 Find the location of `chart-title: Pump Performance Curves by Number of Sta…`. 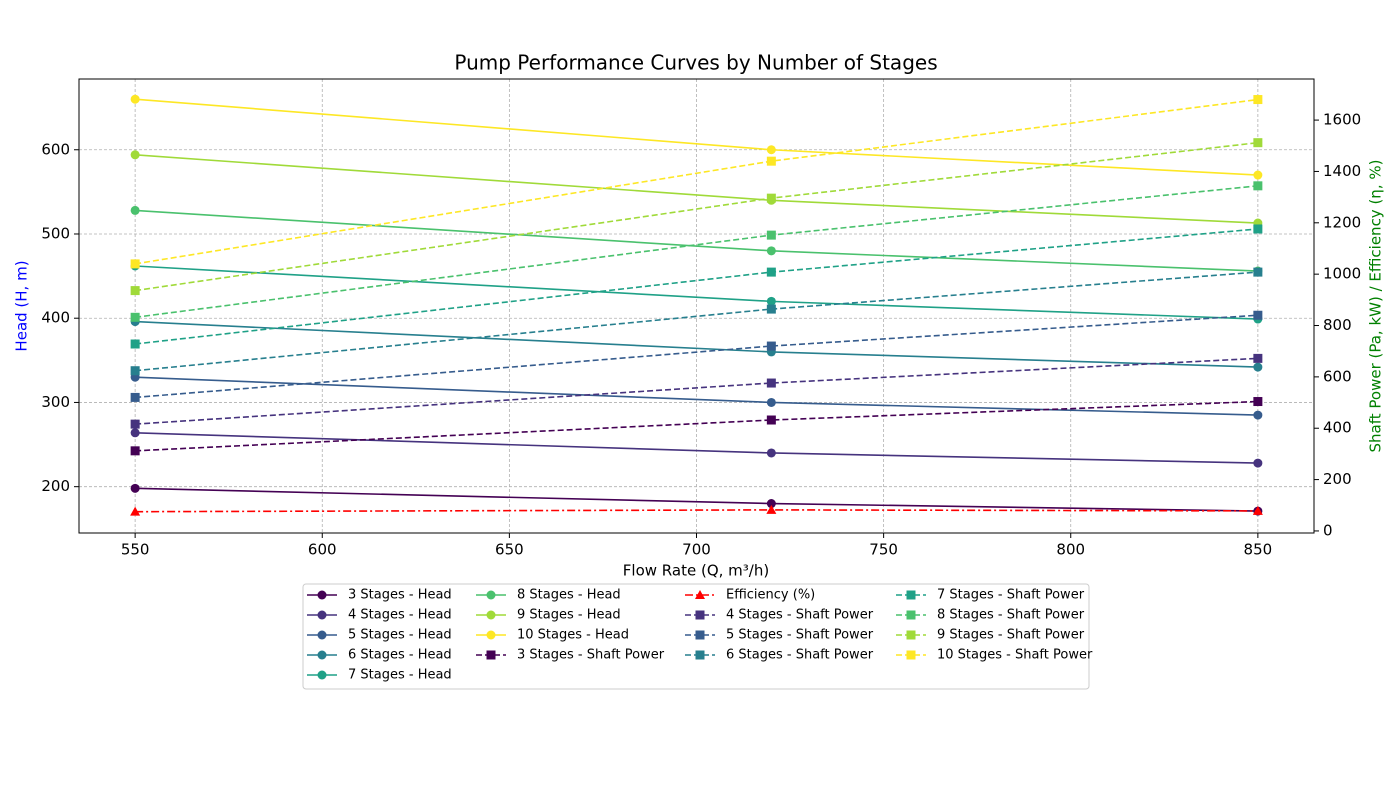

chart-title: Pump Performance Curves by Number of Sta… is located at coordinates (695, 63).